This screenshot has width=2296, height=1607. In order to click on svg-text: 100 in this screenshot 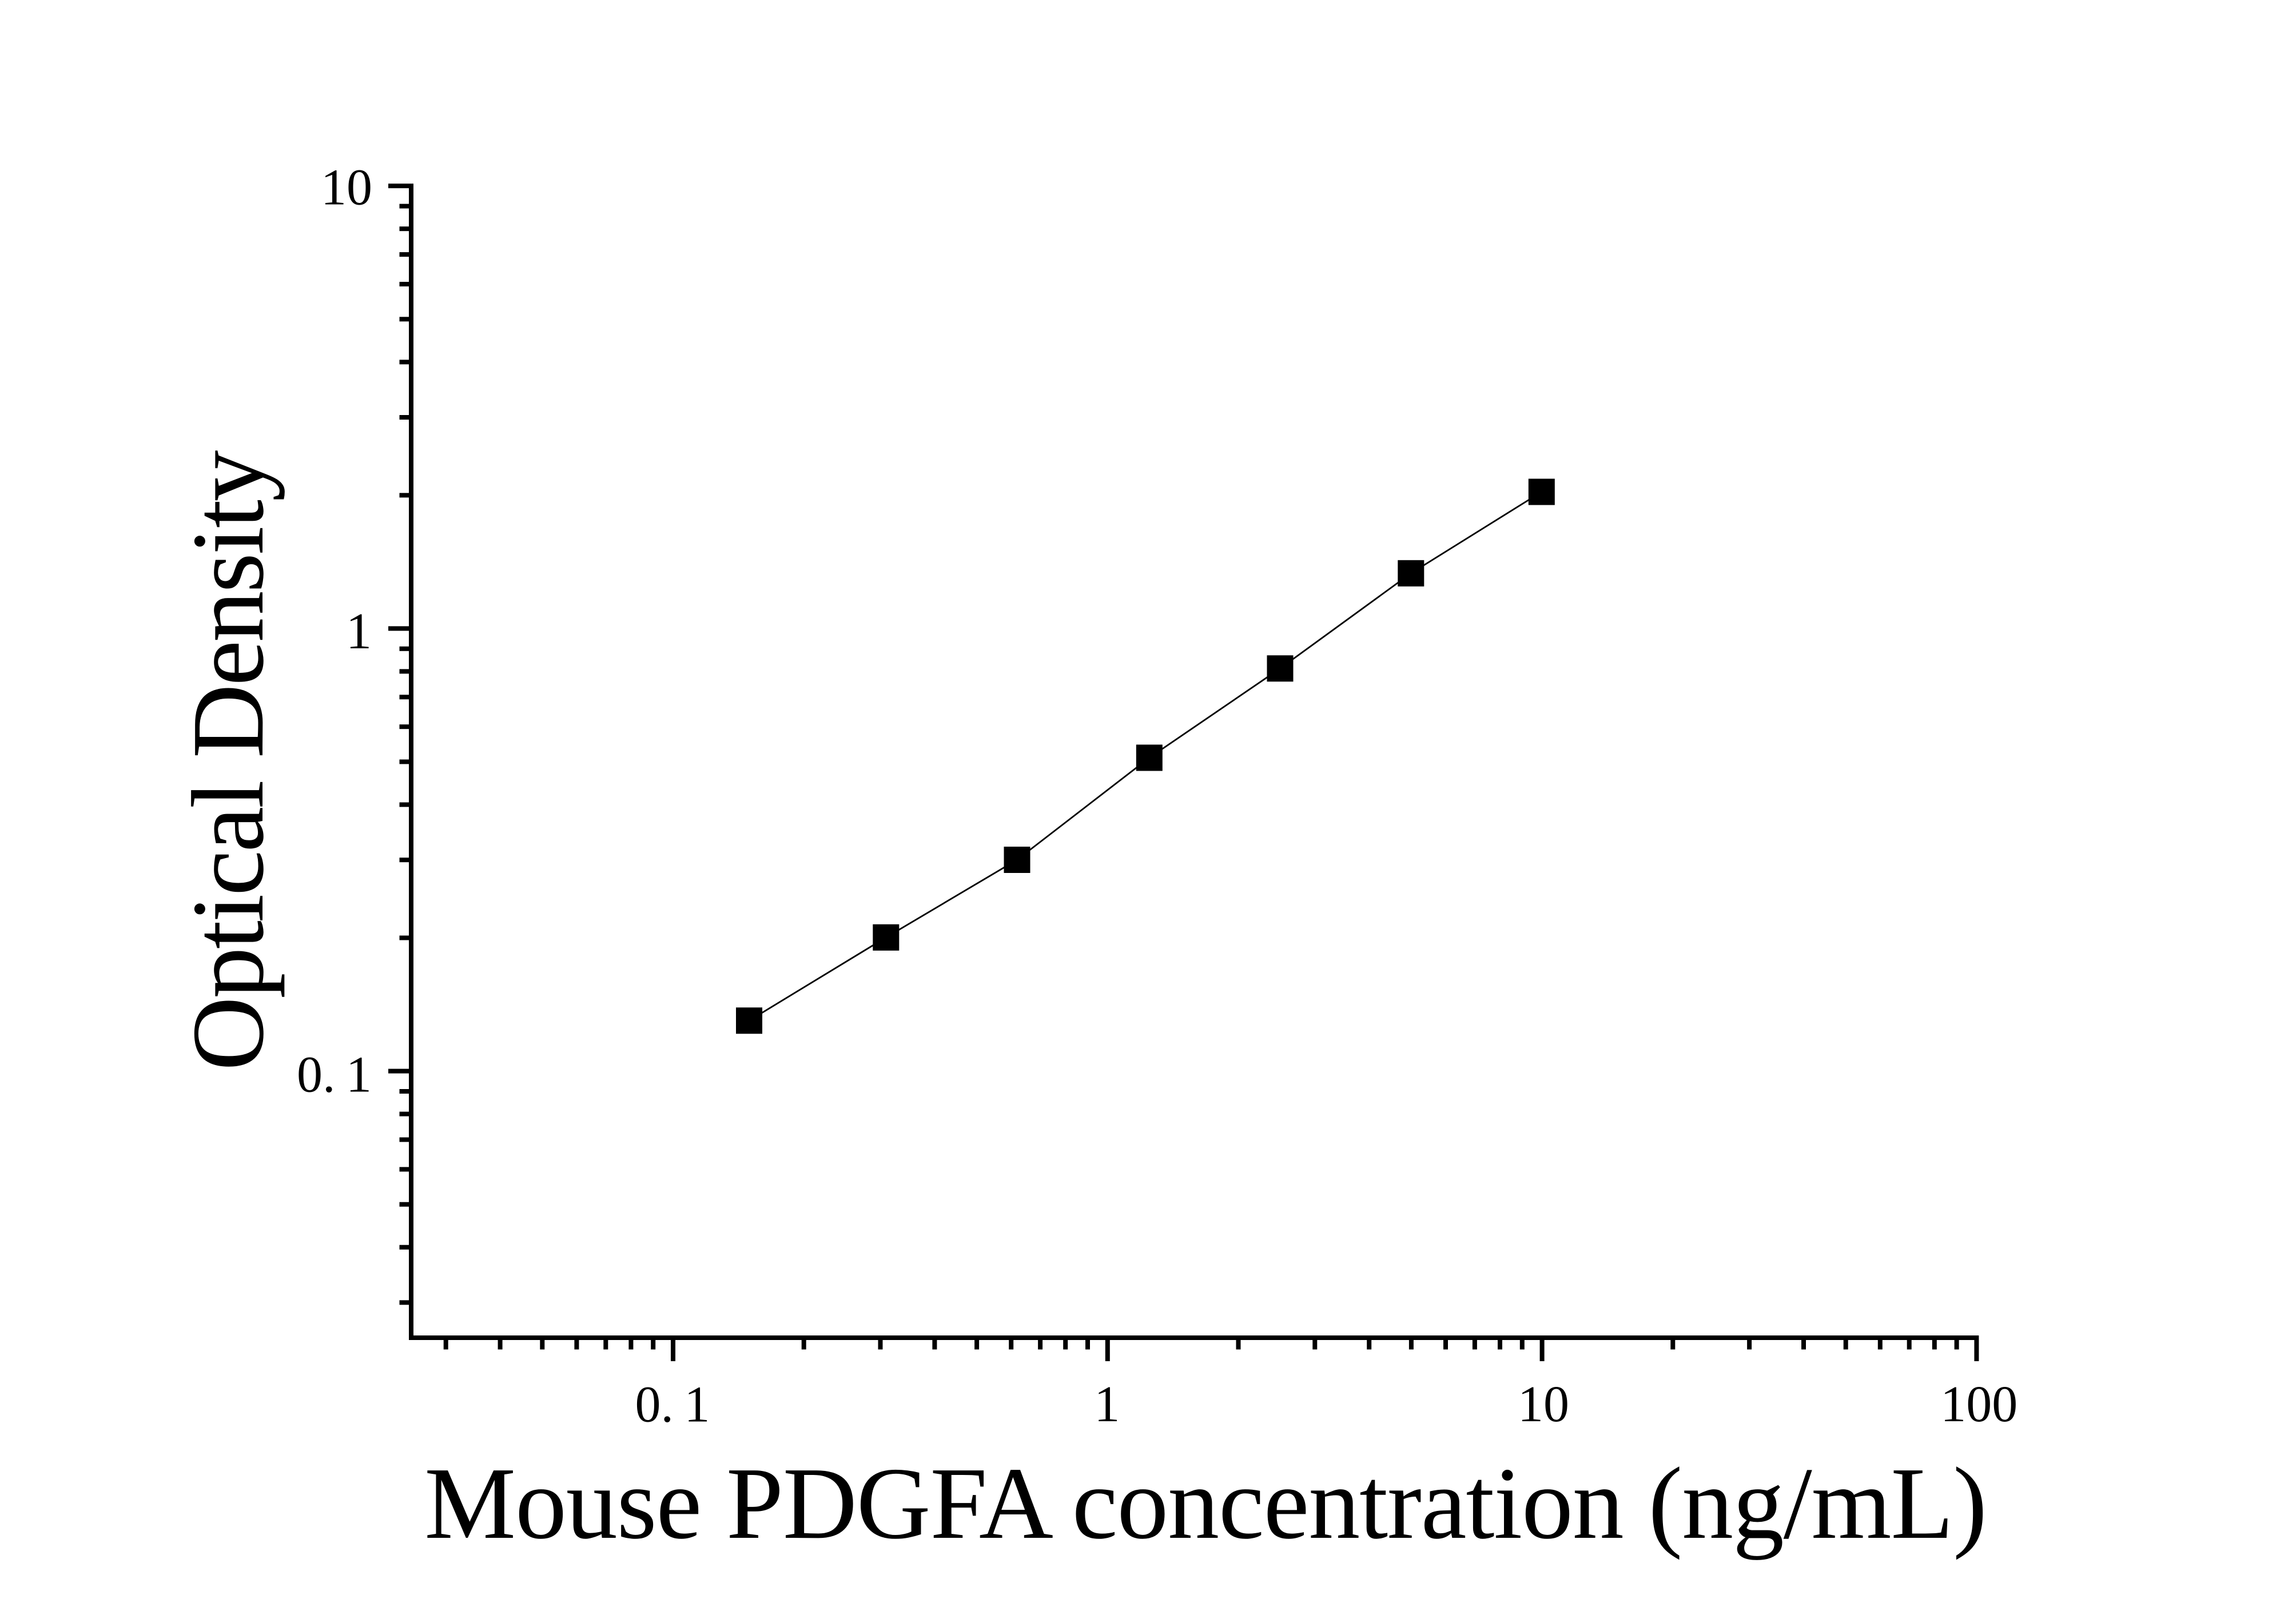, I will do `click(1979, 1404)`.